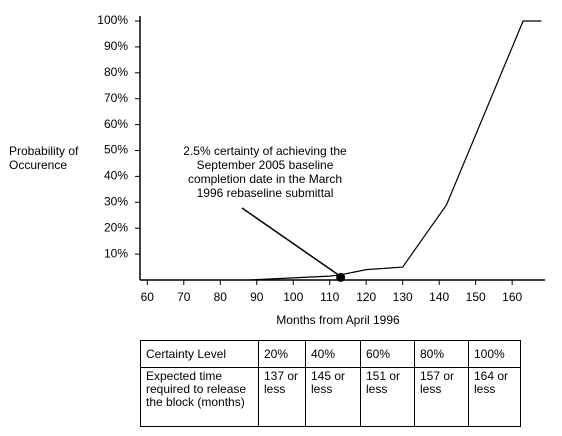 The height and width of the screenshot is (436, 562). What do you see at coordinates (293, 297) in the screenshot?
I see `x-tick-label: 100` at bounding box center [293, 297].